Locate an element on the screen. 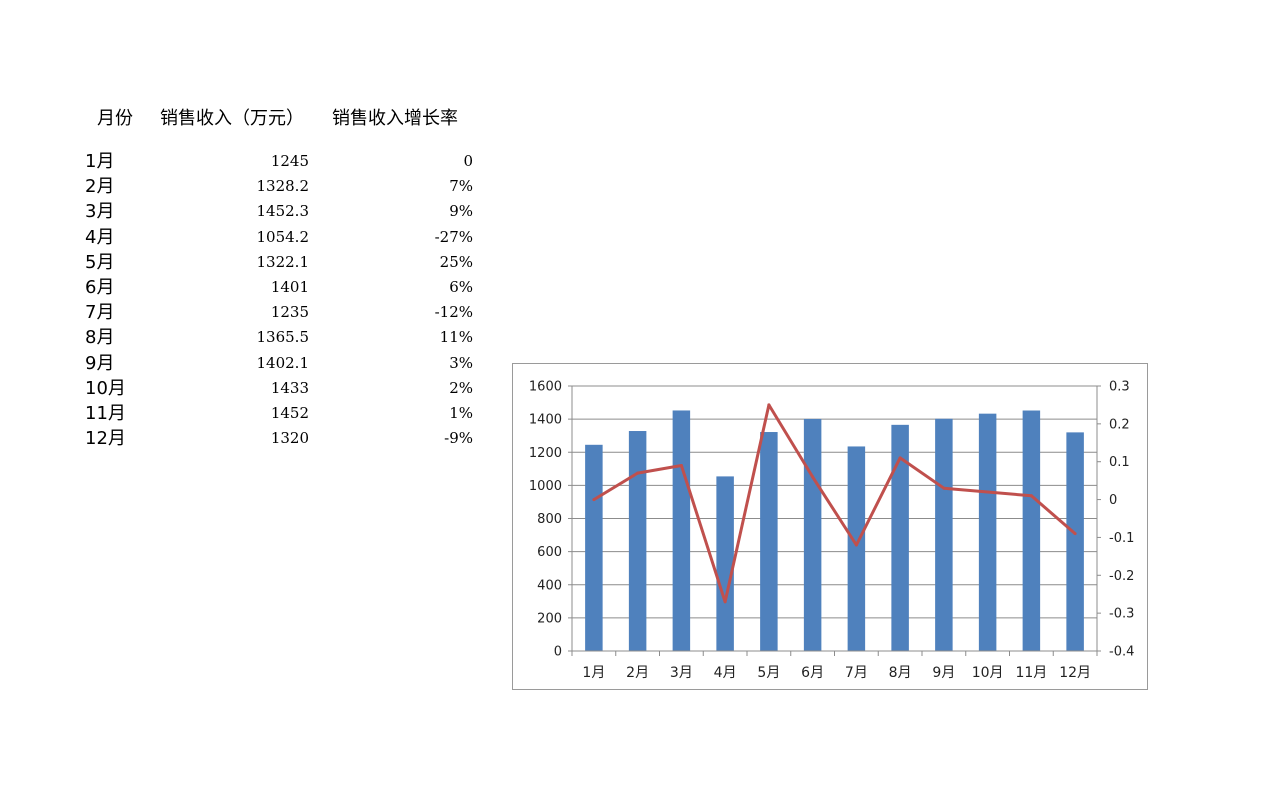  y-tick-label: 800 is located at coordinates (549, 519).